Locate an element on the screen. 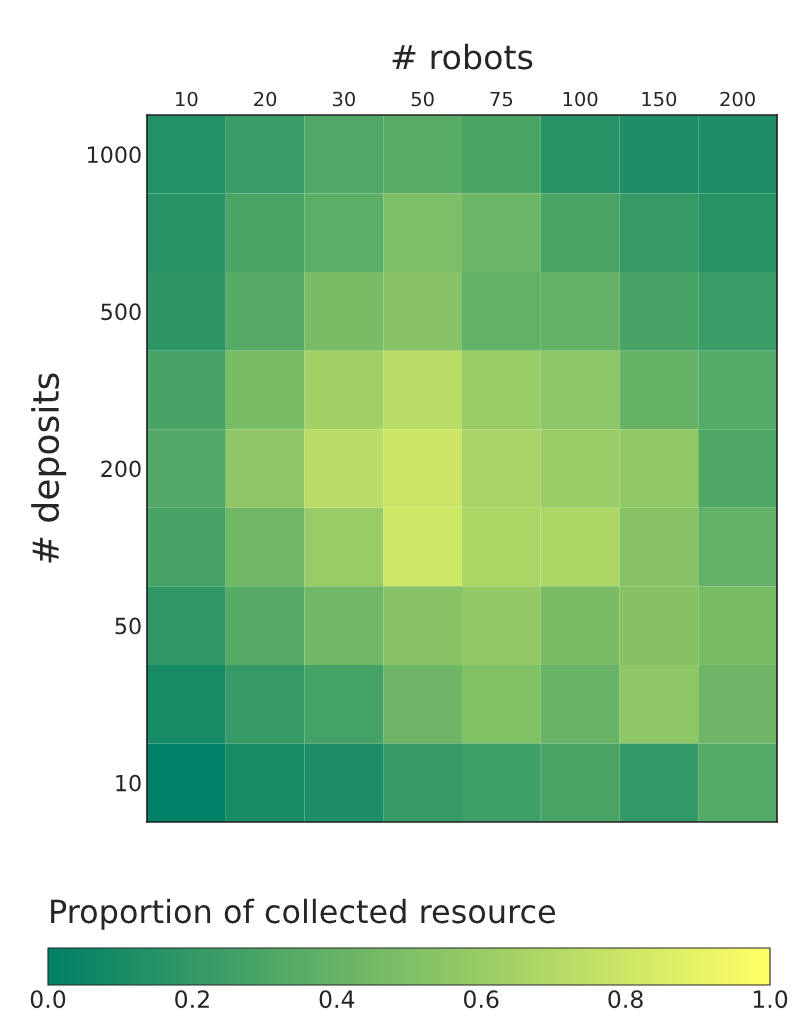 This screenshot has width=792, height=1024. y-tick-label: 10 is located at coordinates (128, 783).